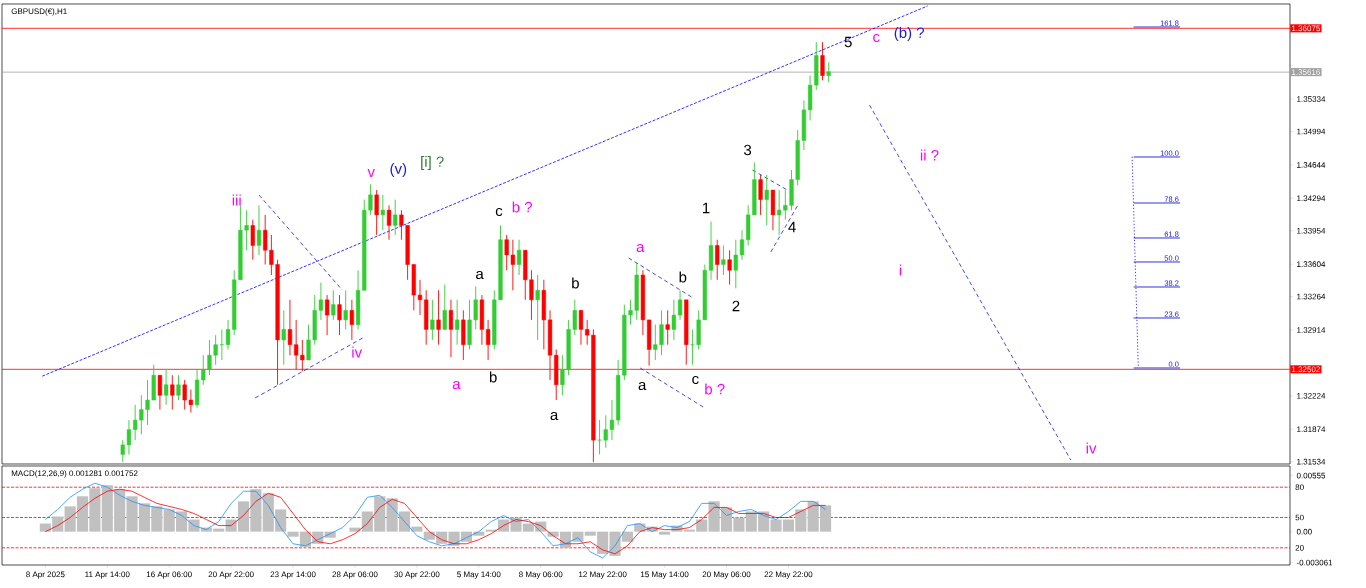 The image size is (1366, 588). Describe the element at coordinates (1311, 475) in the screenshot. I see `y-tick-label: 0.00555` at that location.